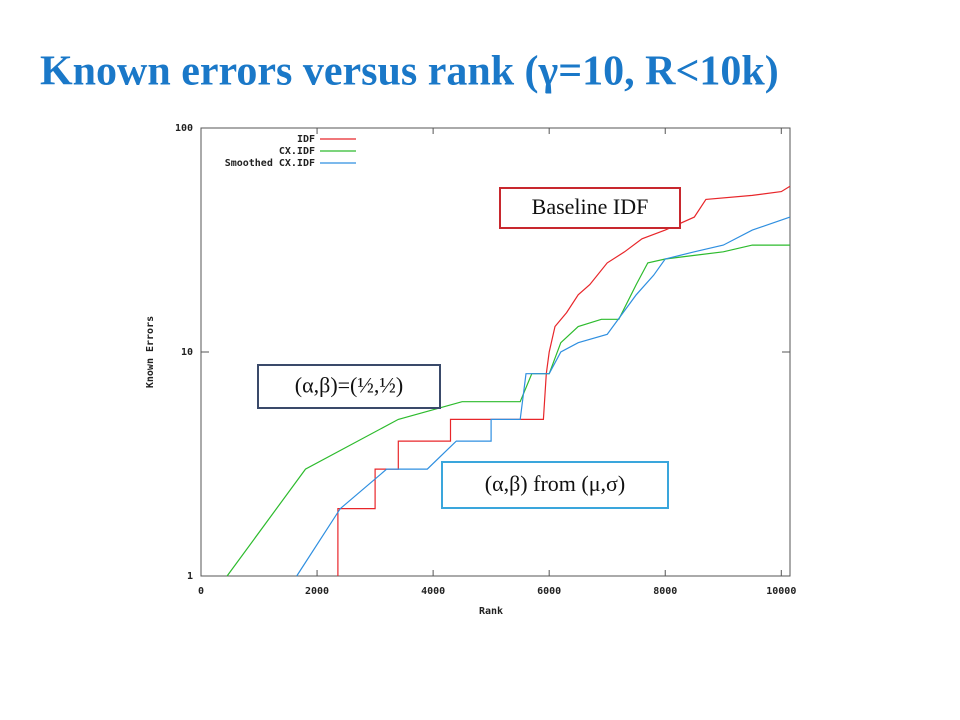 The height and width of the screenshot is (720, 960). What do you see at coordinates (184, 128) in the screenshot?
I see `y-tick-label: 100` at bounding box center [184, 128].